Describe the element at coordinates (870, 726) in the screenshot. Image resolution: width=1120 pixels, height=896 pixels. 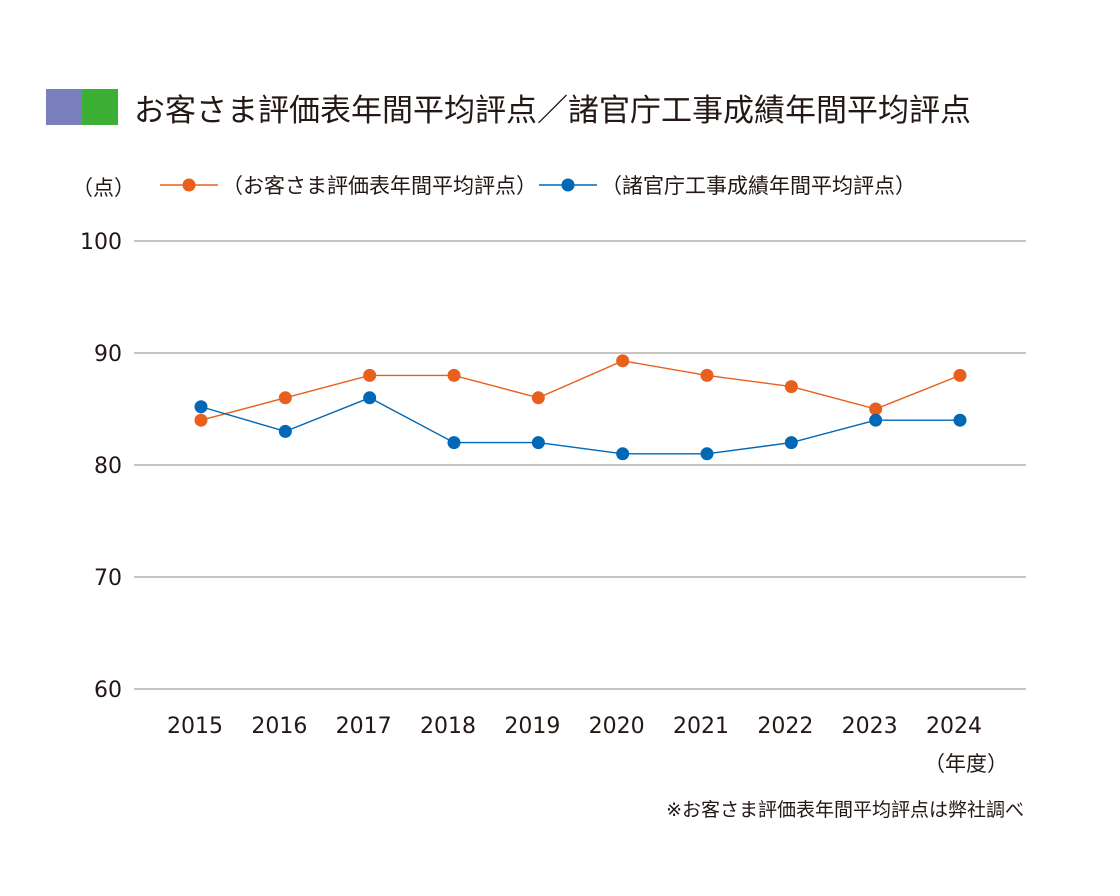
I see `x-tick-label-2023: 2023` at that location.